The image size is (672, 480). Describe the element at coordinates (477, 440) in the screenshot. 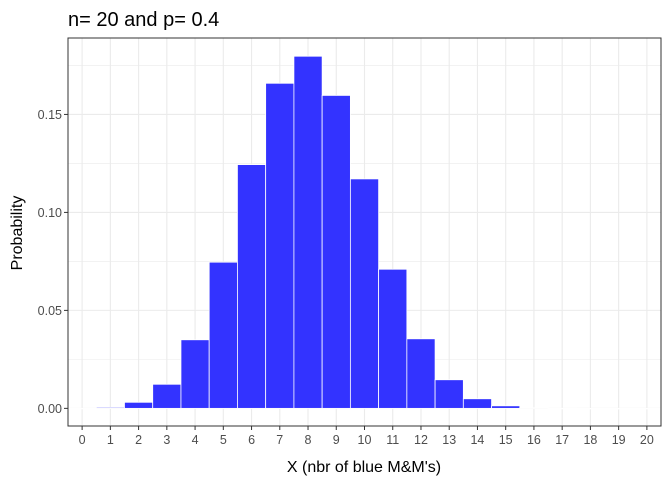

I see `x-tick-label: 14` at that location.